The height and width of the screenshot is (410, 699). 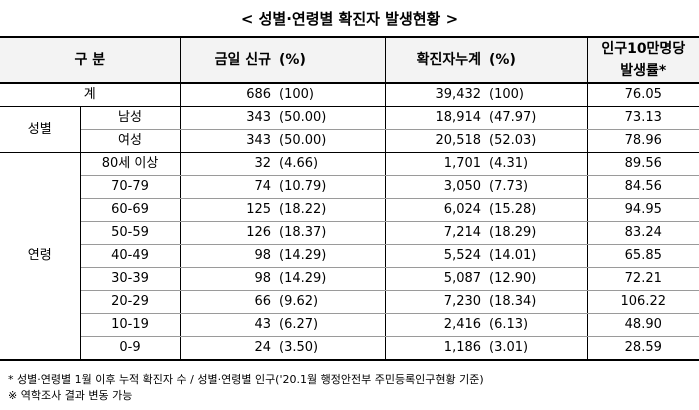 I want to click on row-rate: 89.56, so click(x=643, y=164).